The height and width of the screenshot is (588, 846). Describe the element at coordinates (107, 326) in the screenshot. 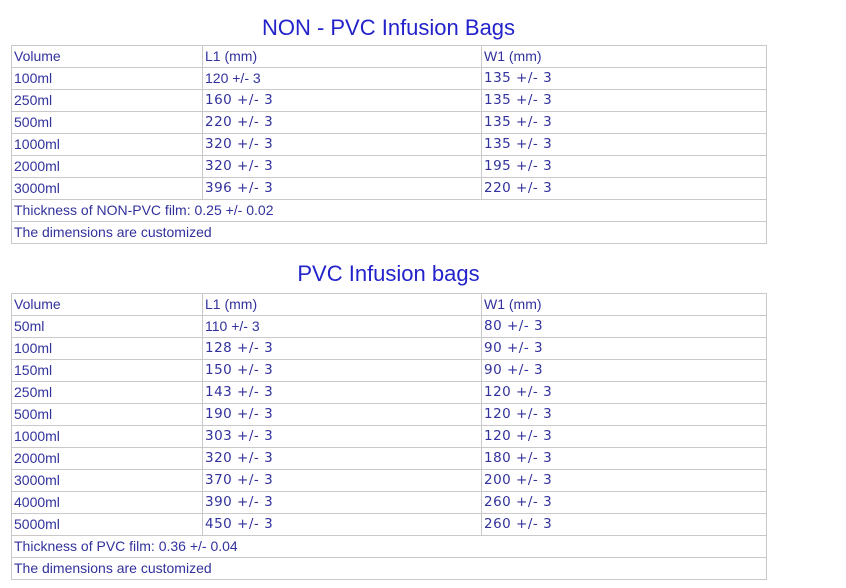

I see `volume-cell: 50ml` at that location.